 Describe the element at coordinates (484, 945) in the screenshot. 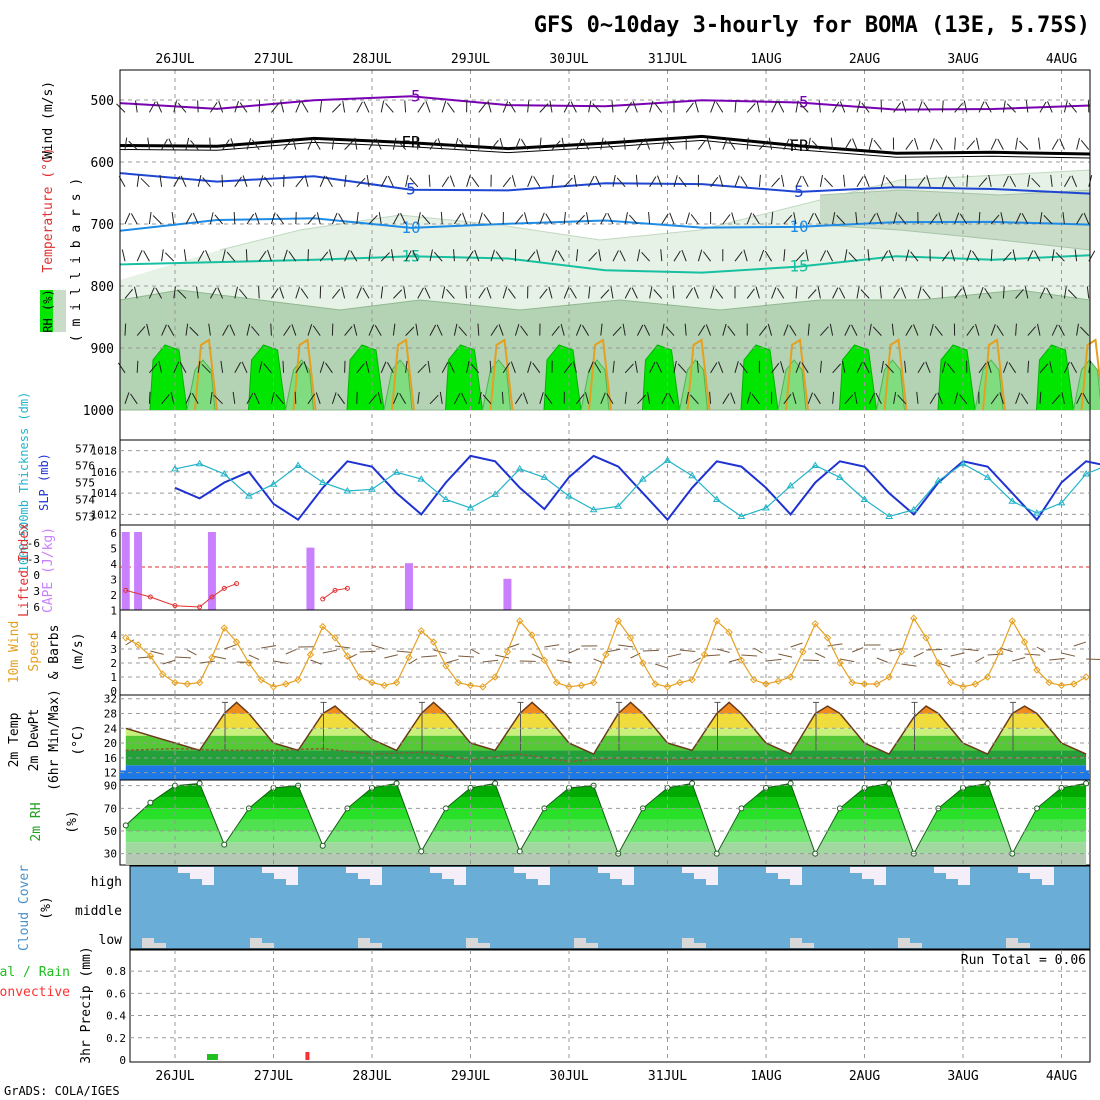

I see `cloud-low-bar` at that location.